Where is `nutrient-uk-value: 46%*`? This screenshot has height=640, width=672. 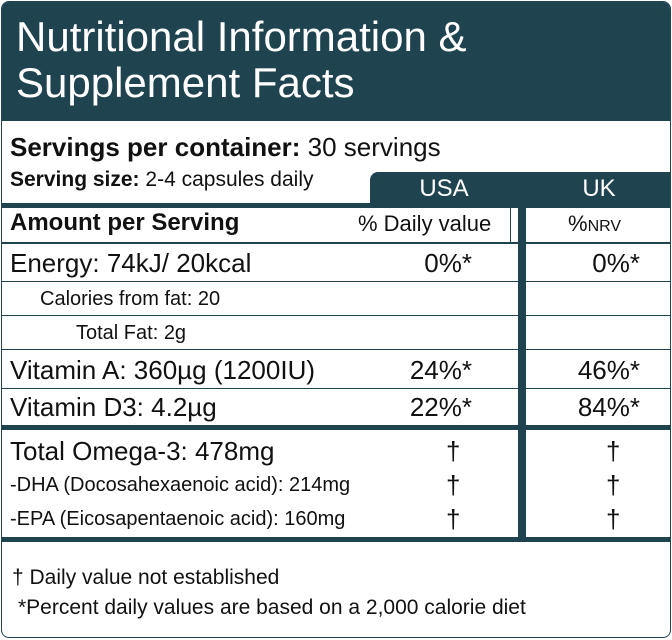 nutrient-uk-value: 46%* is located at coordinates (608, 370).